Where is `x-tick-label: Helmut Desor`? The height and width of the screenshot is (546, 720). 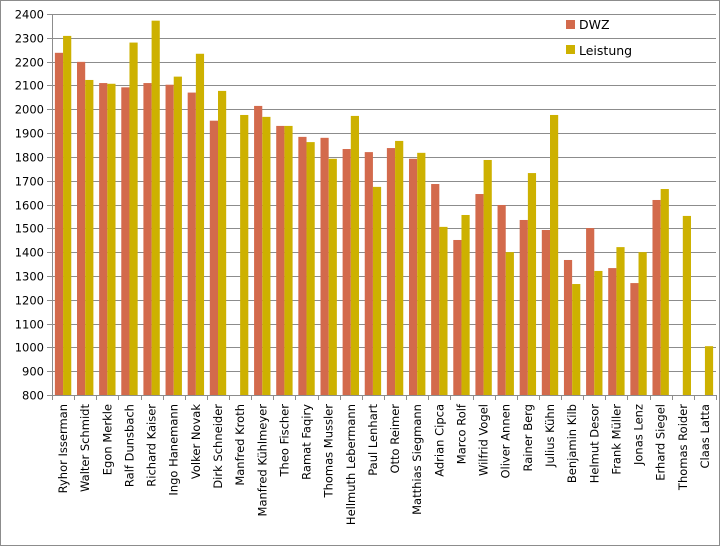 x-tick-label: Helmut Desor is located at coordinates (594, 444).